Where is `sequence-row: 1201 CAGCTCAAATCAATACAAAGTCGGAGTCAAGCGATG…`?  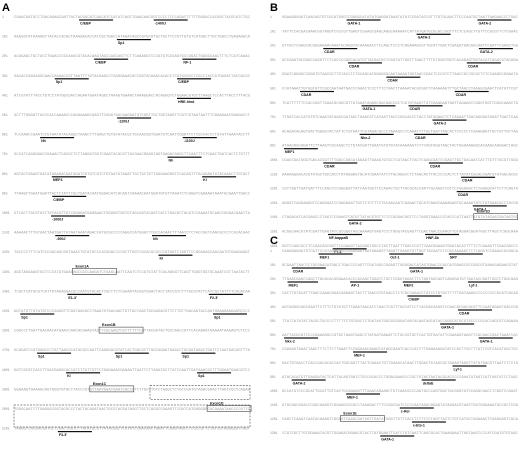
sequence-row: 1201 CAGCTCAAATCAATACAAAGTCGGAGTCAAGCGATG… is located at coordinates (394, 420).